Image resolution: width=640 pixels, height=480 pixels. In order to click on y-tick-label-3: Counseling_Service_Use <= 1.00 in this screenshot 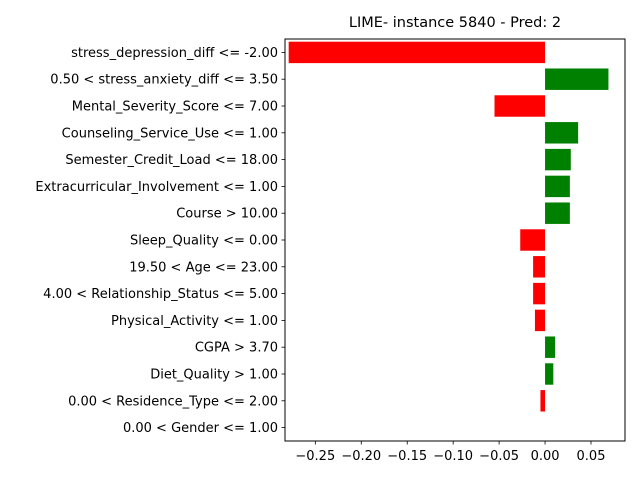, I will do `click(170, 133)`.